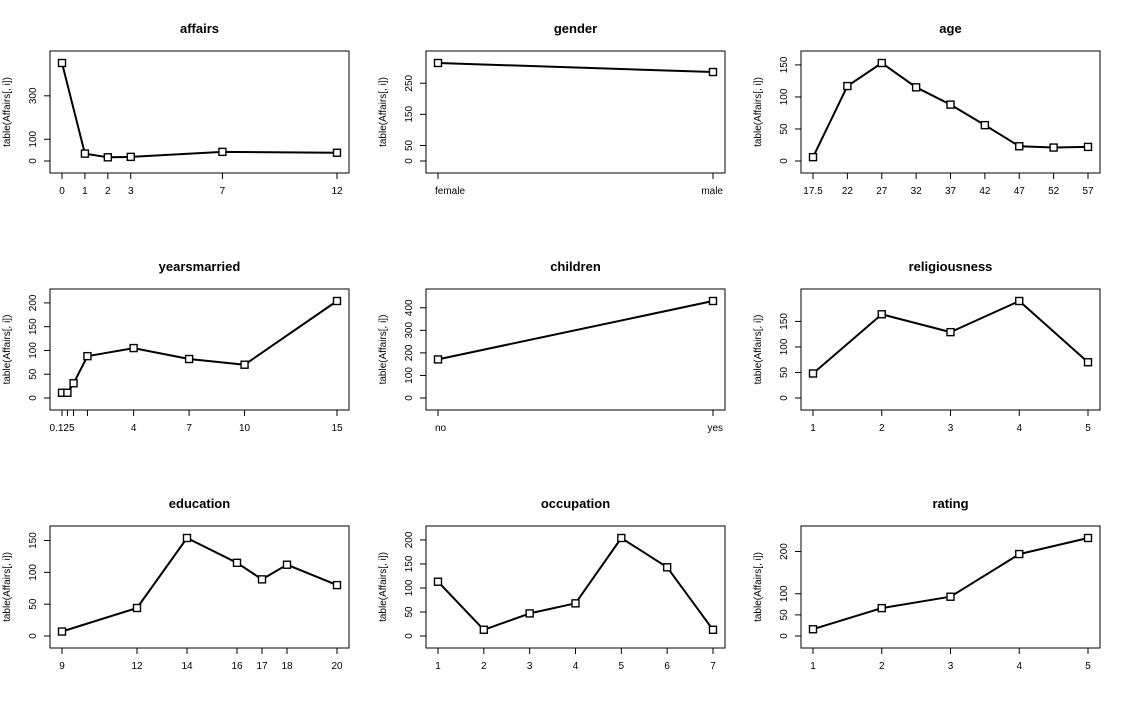  What do you see at coordinates (409, 307) in the screenshot?
I see `y-tick-label: 400` at bounding box center [409, 307].